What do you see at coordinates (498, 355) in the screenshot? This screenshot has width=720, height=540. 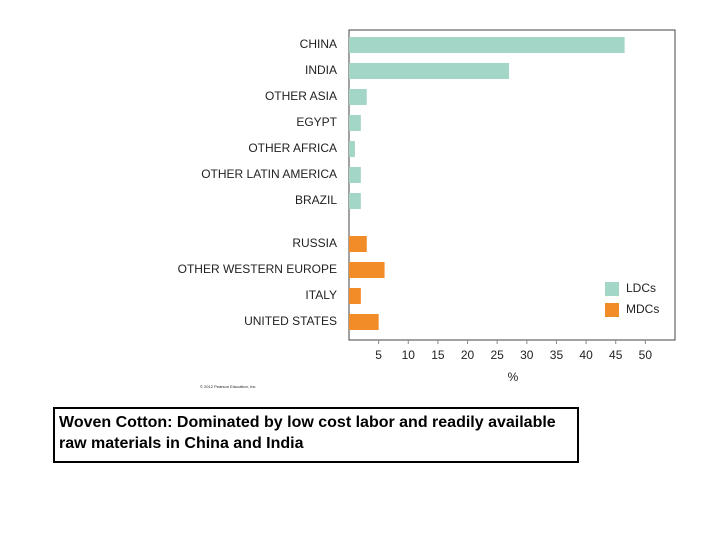 I see `x-tick-label: 25` at bounding box center [498, 355].